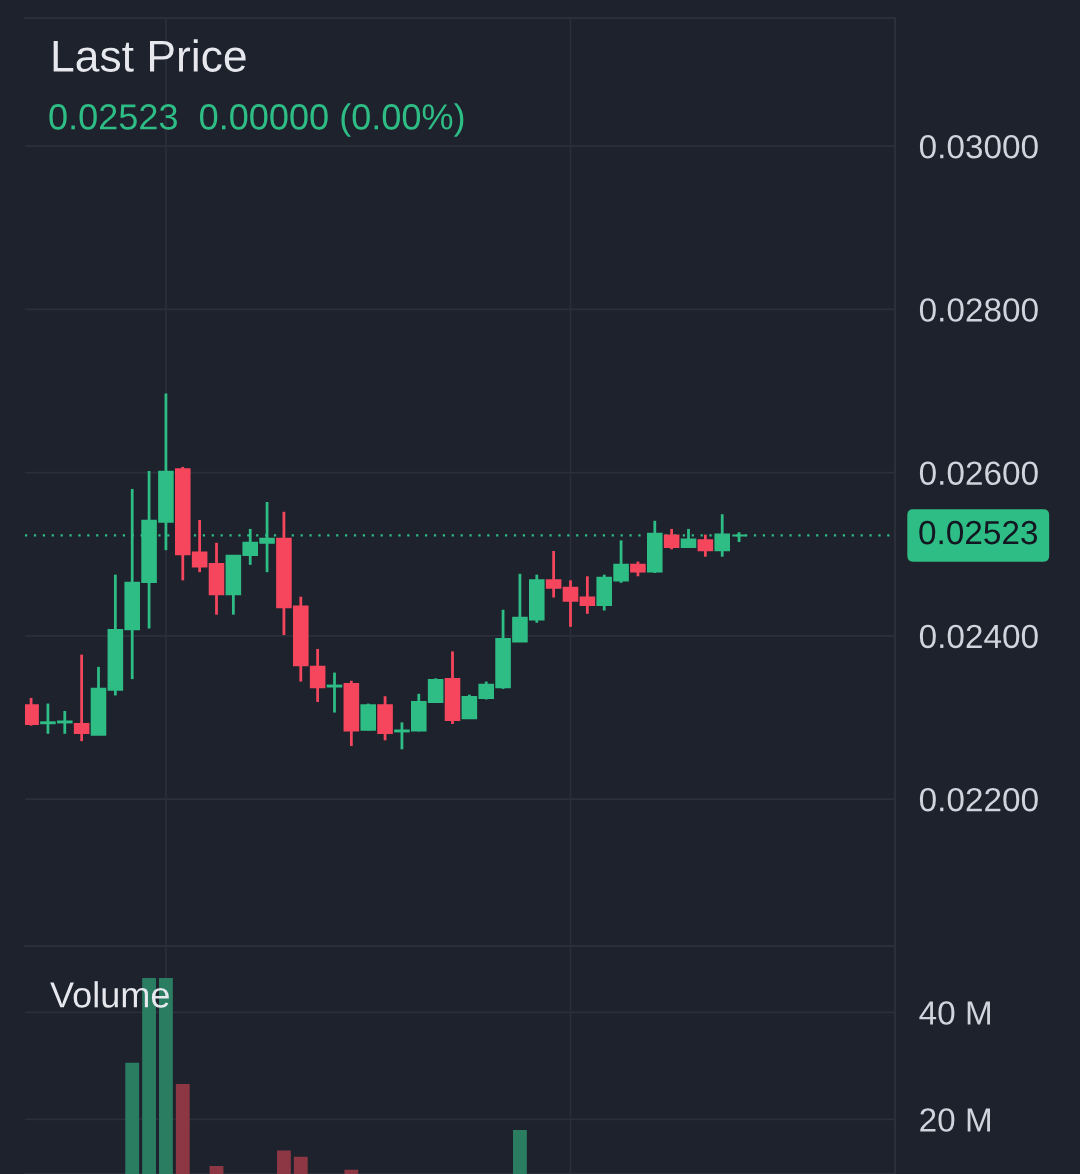 The image size is (1080, 1174). What do you see at coordinates (149, 55) in the screenshot?
I see `chart-title: Last Price` at bounding box center [149, 55].